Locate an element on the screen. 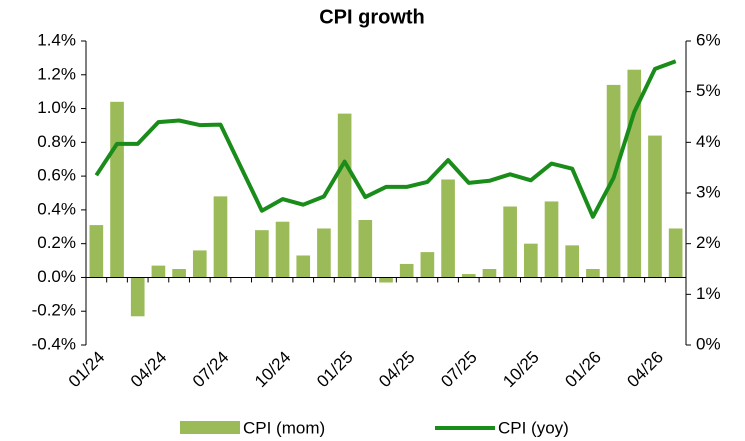 This screenshot has height=441, width=745. y2-tick-label: 6% is located at coordinates (708, 39).